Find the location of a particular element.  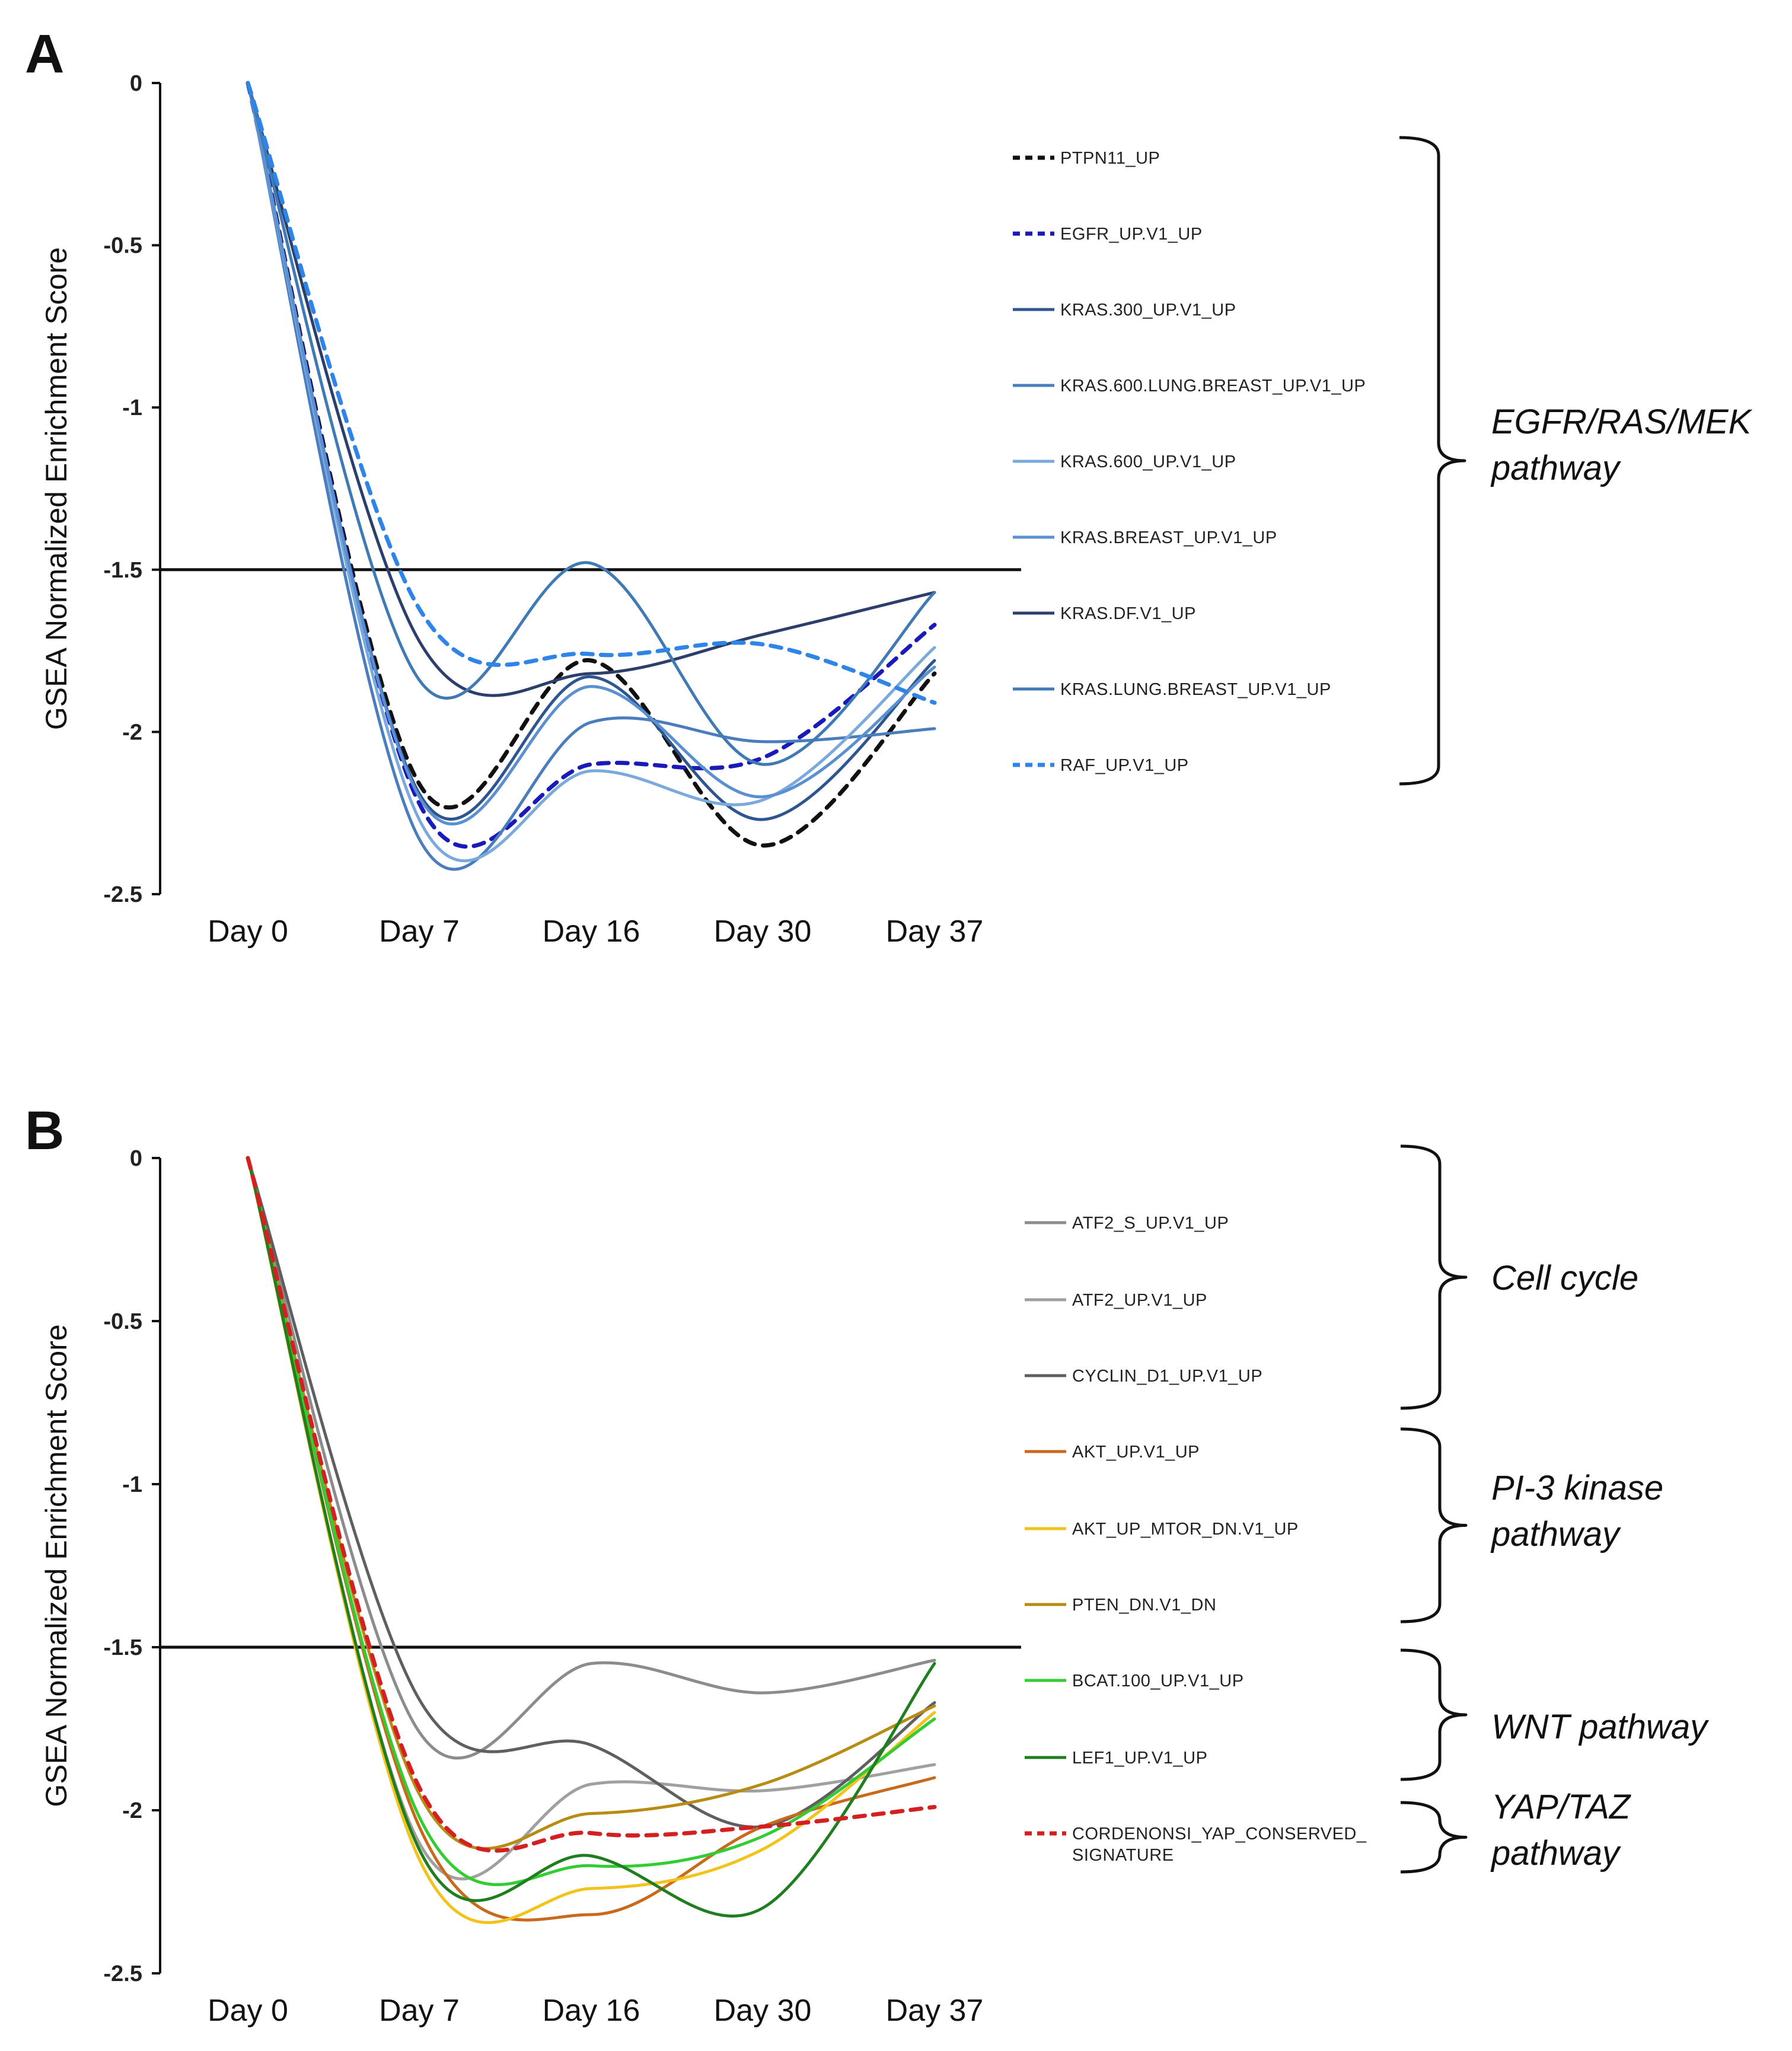

series-line-kras-600-lung-breast-up-v1-up is located at coordinates (591, 476).